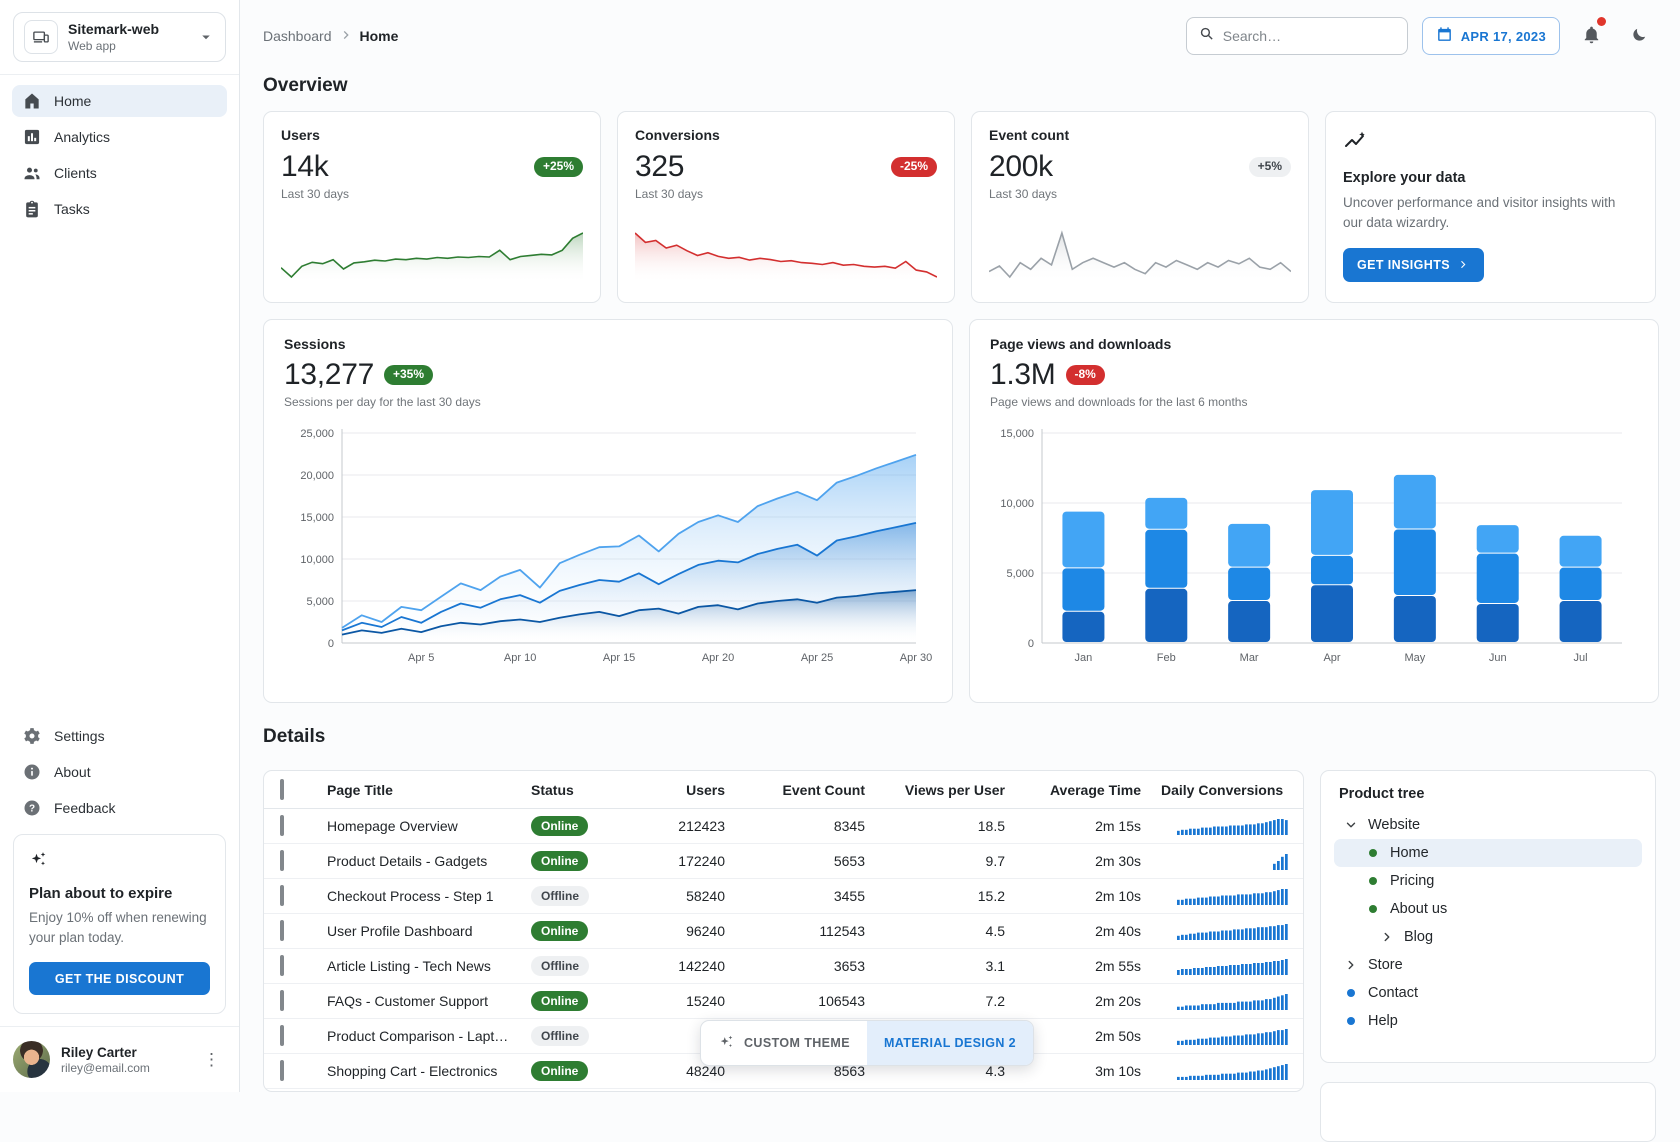  Describe the element at coordinates (552, 789) in the screenshot. I see `column-header-status: Status` at that location.